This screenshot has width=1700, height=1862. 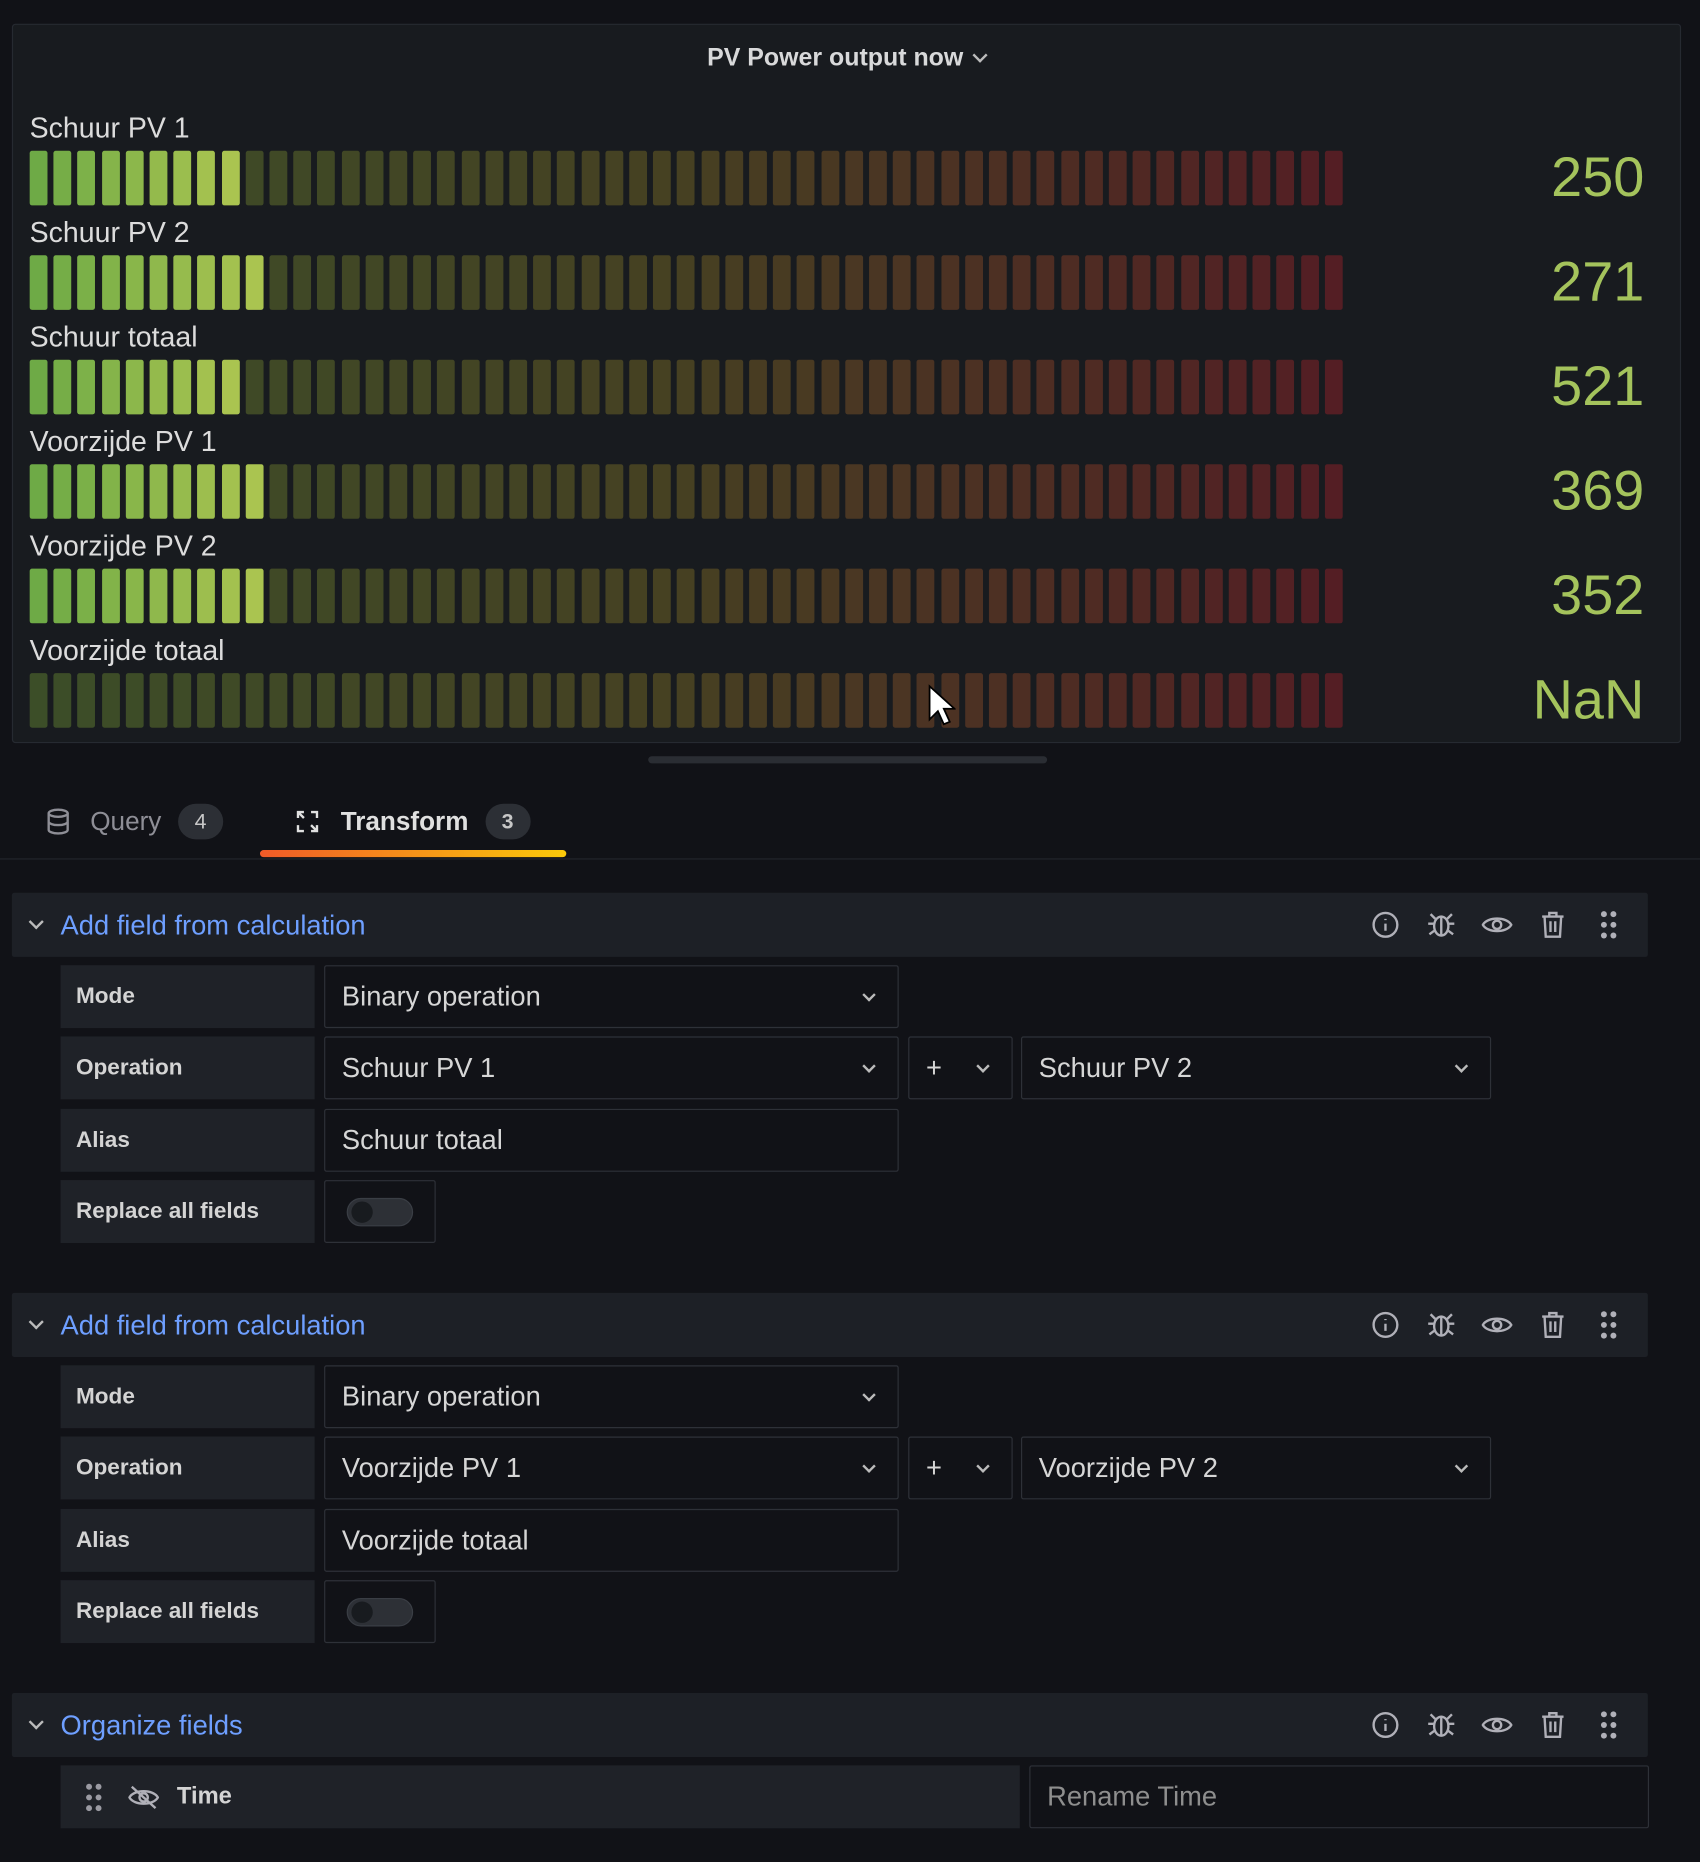 I want to click on eye-slash-icon, so click(x=144, y=1797).